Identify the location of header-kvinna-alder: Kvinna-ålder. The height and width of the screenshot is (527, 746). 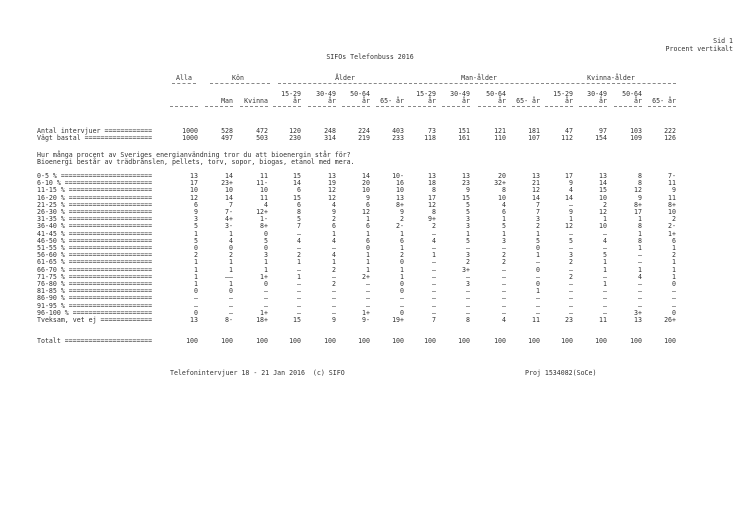
(611, 78).